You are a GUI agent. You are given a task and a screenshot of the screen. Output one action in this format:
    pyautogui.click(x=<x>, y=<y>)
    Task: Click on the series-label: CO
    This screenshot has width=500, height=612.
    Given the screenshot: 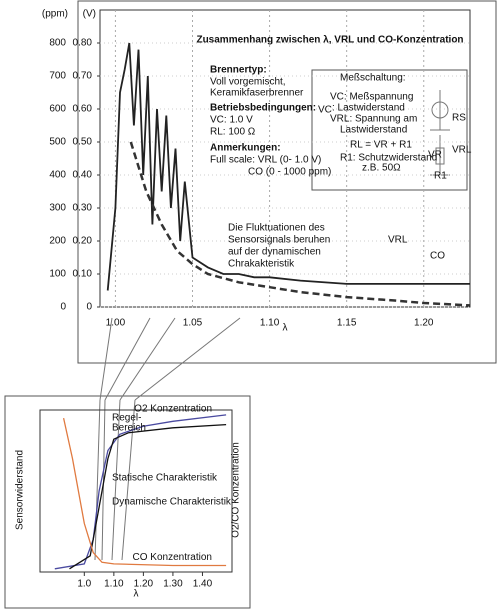 What is the action you would take?
    pyautogui.click(x=437, y=256)
    